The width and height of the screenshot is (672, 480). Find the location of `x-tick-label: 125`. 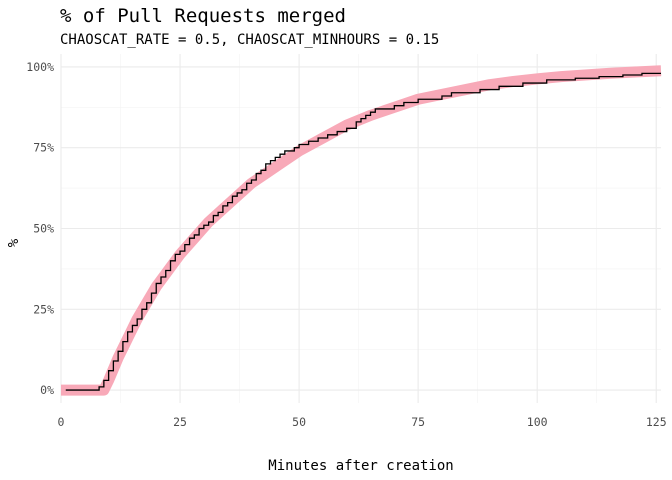

x-tick-label: 125 is located at coordinates (656, 422).